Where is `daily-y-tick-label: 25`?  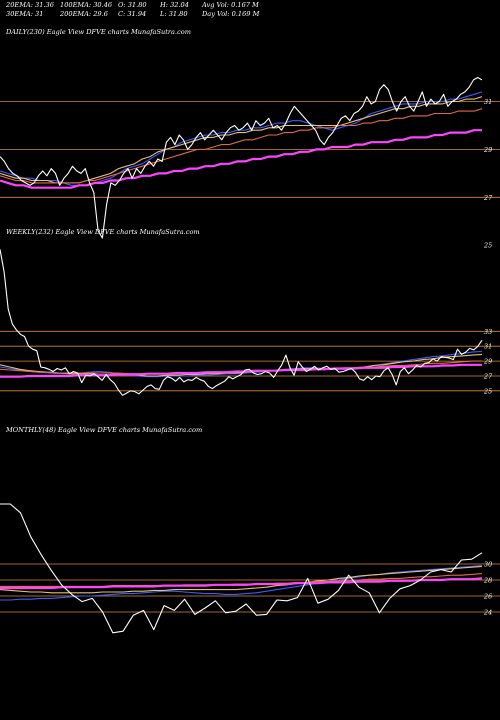 daily-y-tick-label: 25 is located at coordinates (487, 246).